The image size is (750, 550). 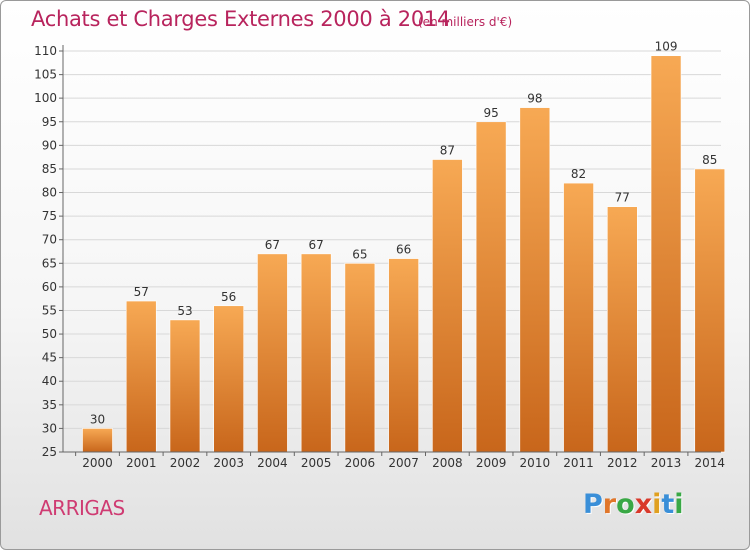 What do you see at coordinates (49, 334) in the screenshot?
I see `y-tick-label: 50` at bounding box center [49, 334].